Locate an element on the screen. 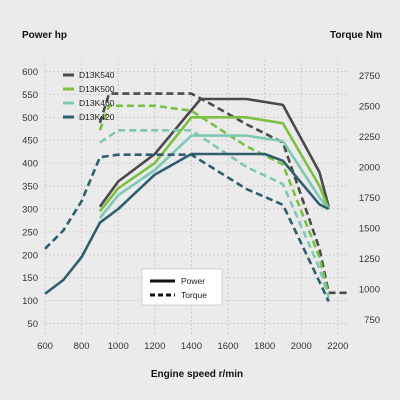 Image resolution: width=400 pixels, height=400 pixels. x-tick-label: 1800 is located at coordinates (264, 346).